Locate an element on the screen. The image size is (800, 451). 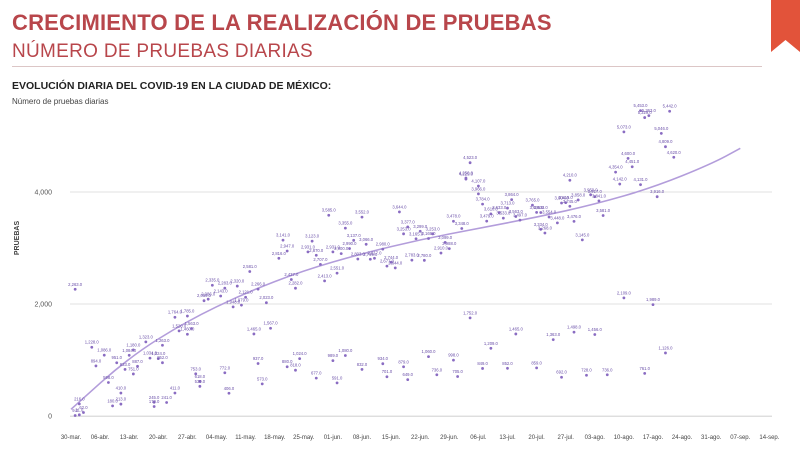
data-label: 1,323.0 is located at coordinates (146, 336).